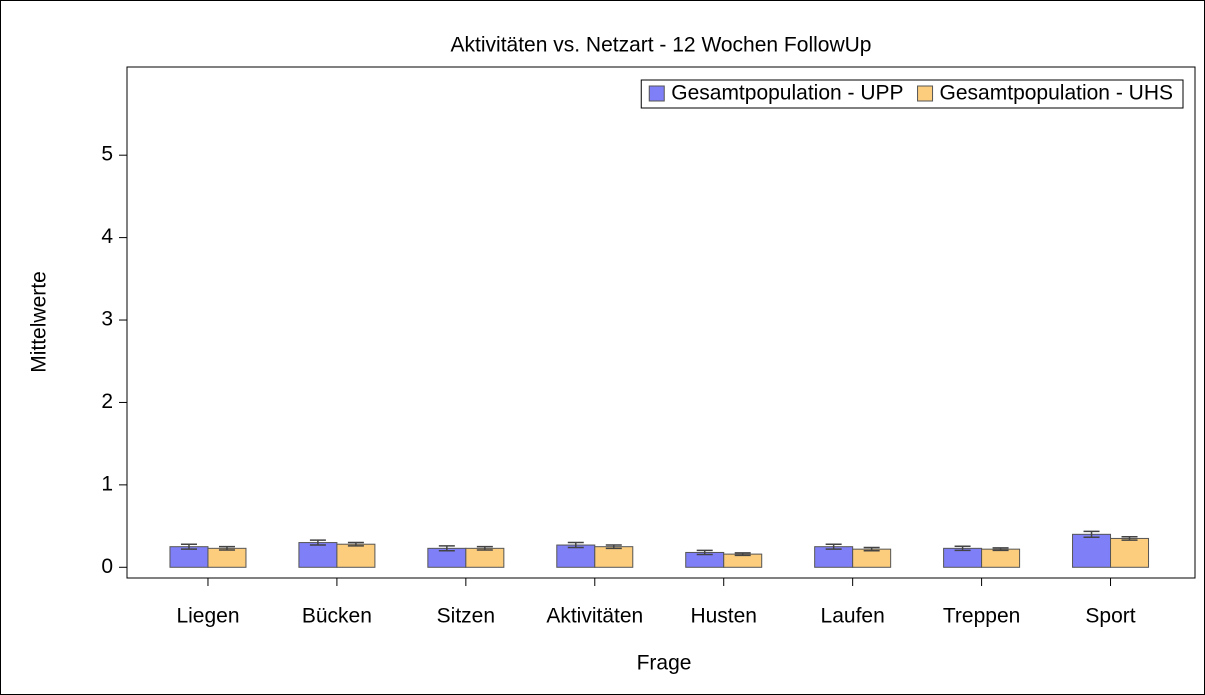 This screenshot has width=1205, height=695. Describe the element at coordinates (207, 616) in the screenshot. I see `x-tick-label: Liegen` at that location.